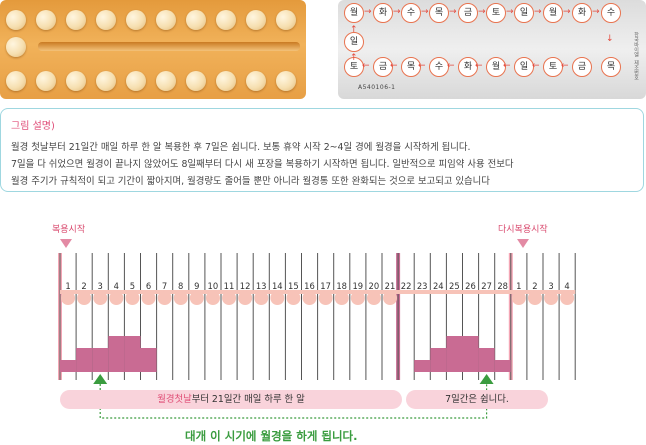 The image size is (646, 445). Describe the element at coordinates (33, 126) in the screenshot. I see `caption-title: 그림 설명)` at that location.